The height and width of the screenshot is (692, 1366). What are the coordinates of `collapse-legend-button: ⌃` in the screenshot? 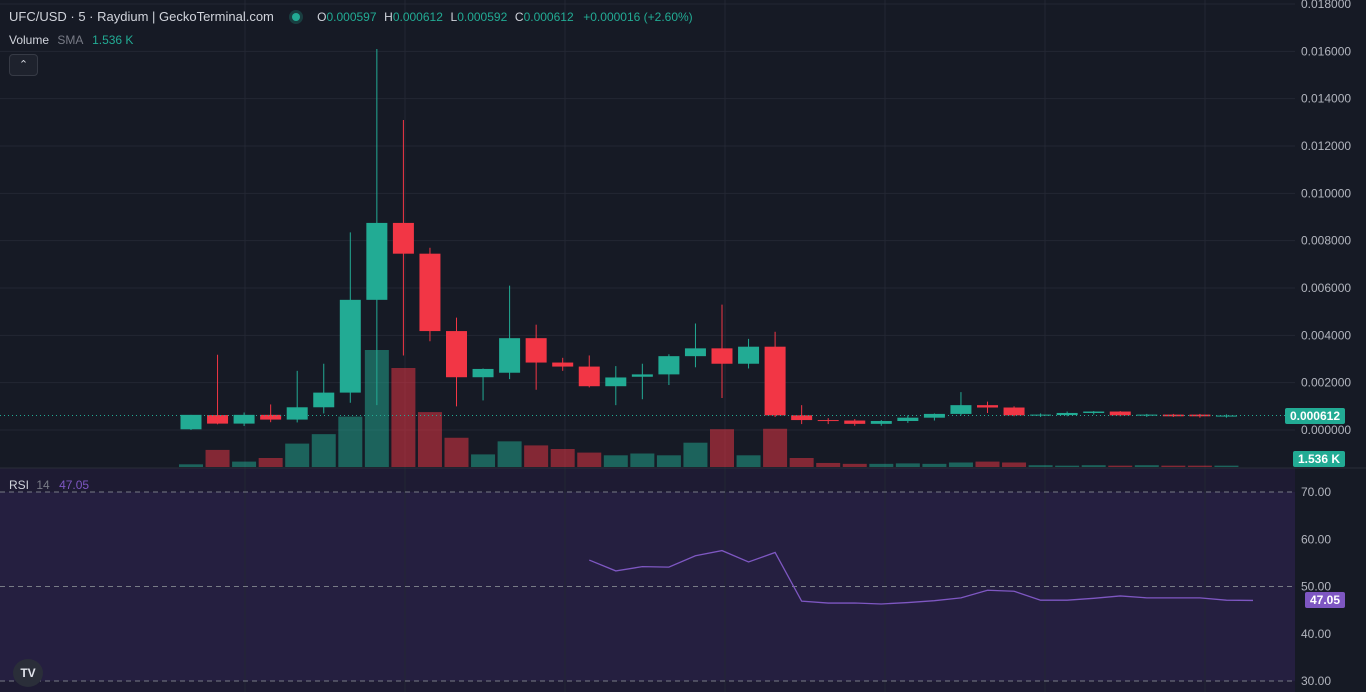 It's located at (23, 65).